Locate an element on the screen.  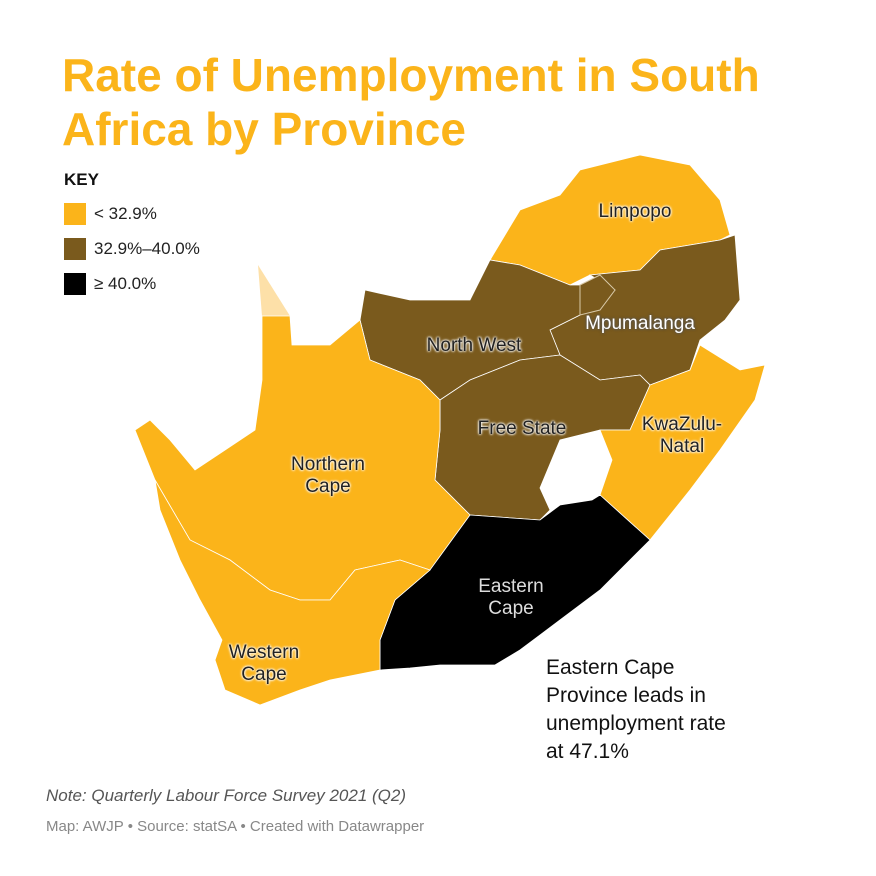
key-label: 32.9%–40.0% is located at coordinates (147, 248).